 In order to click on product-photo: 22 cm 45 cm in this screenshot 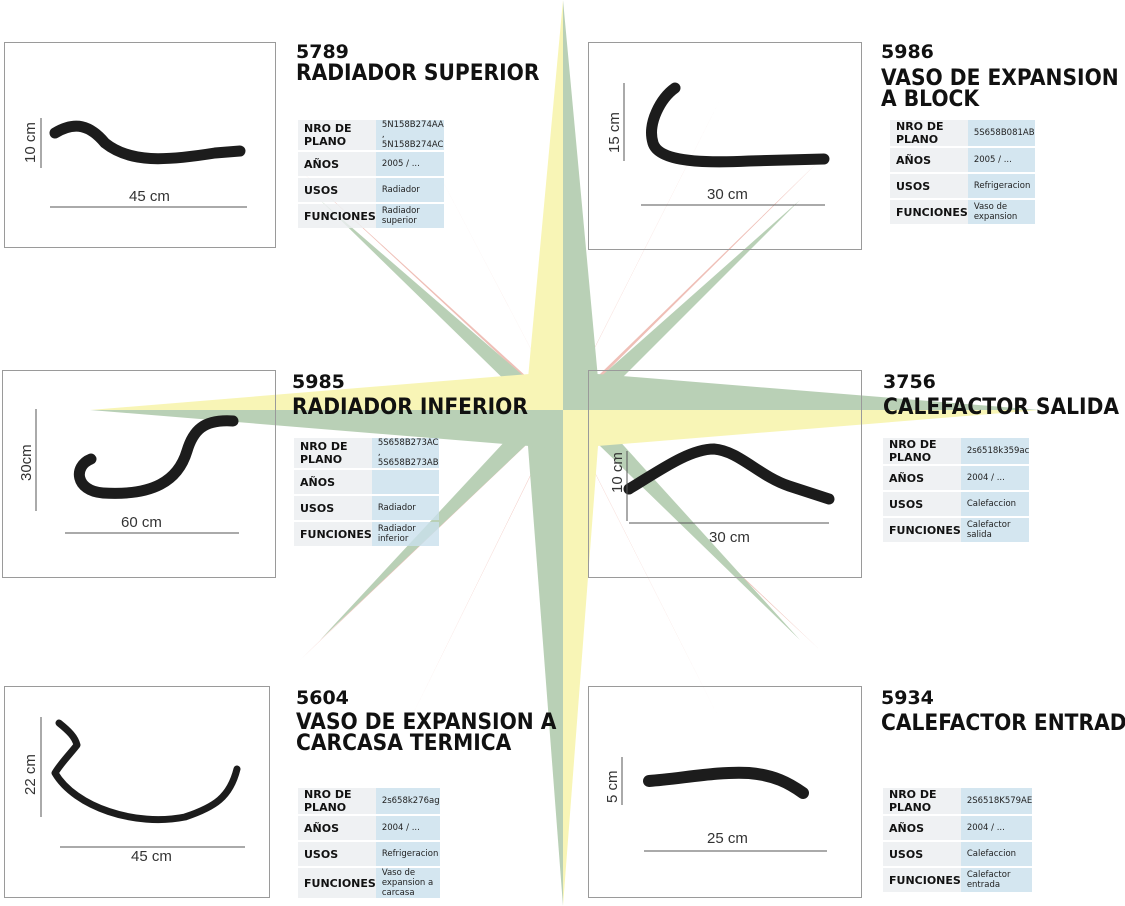, I will do `click(137, 792)`.